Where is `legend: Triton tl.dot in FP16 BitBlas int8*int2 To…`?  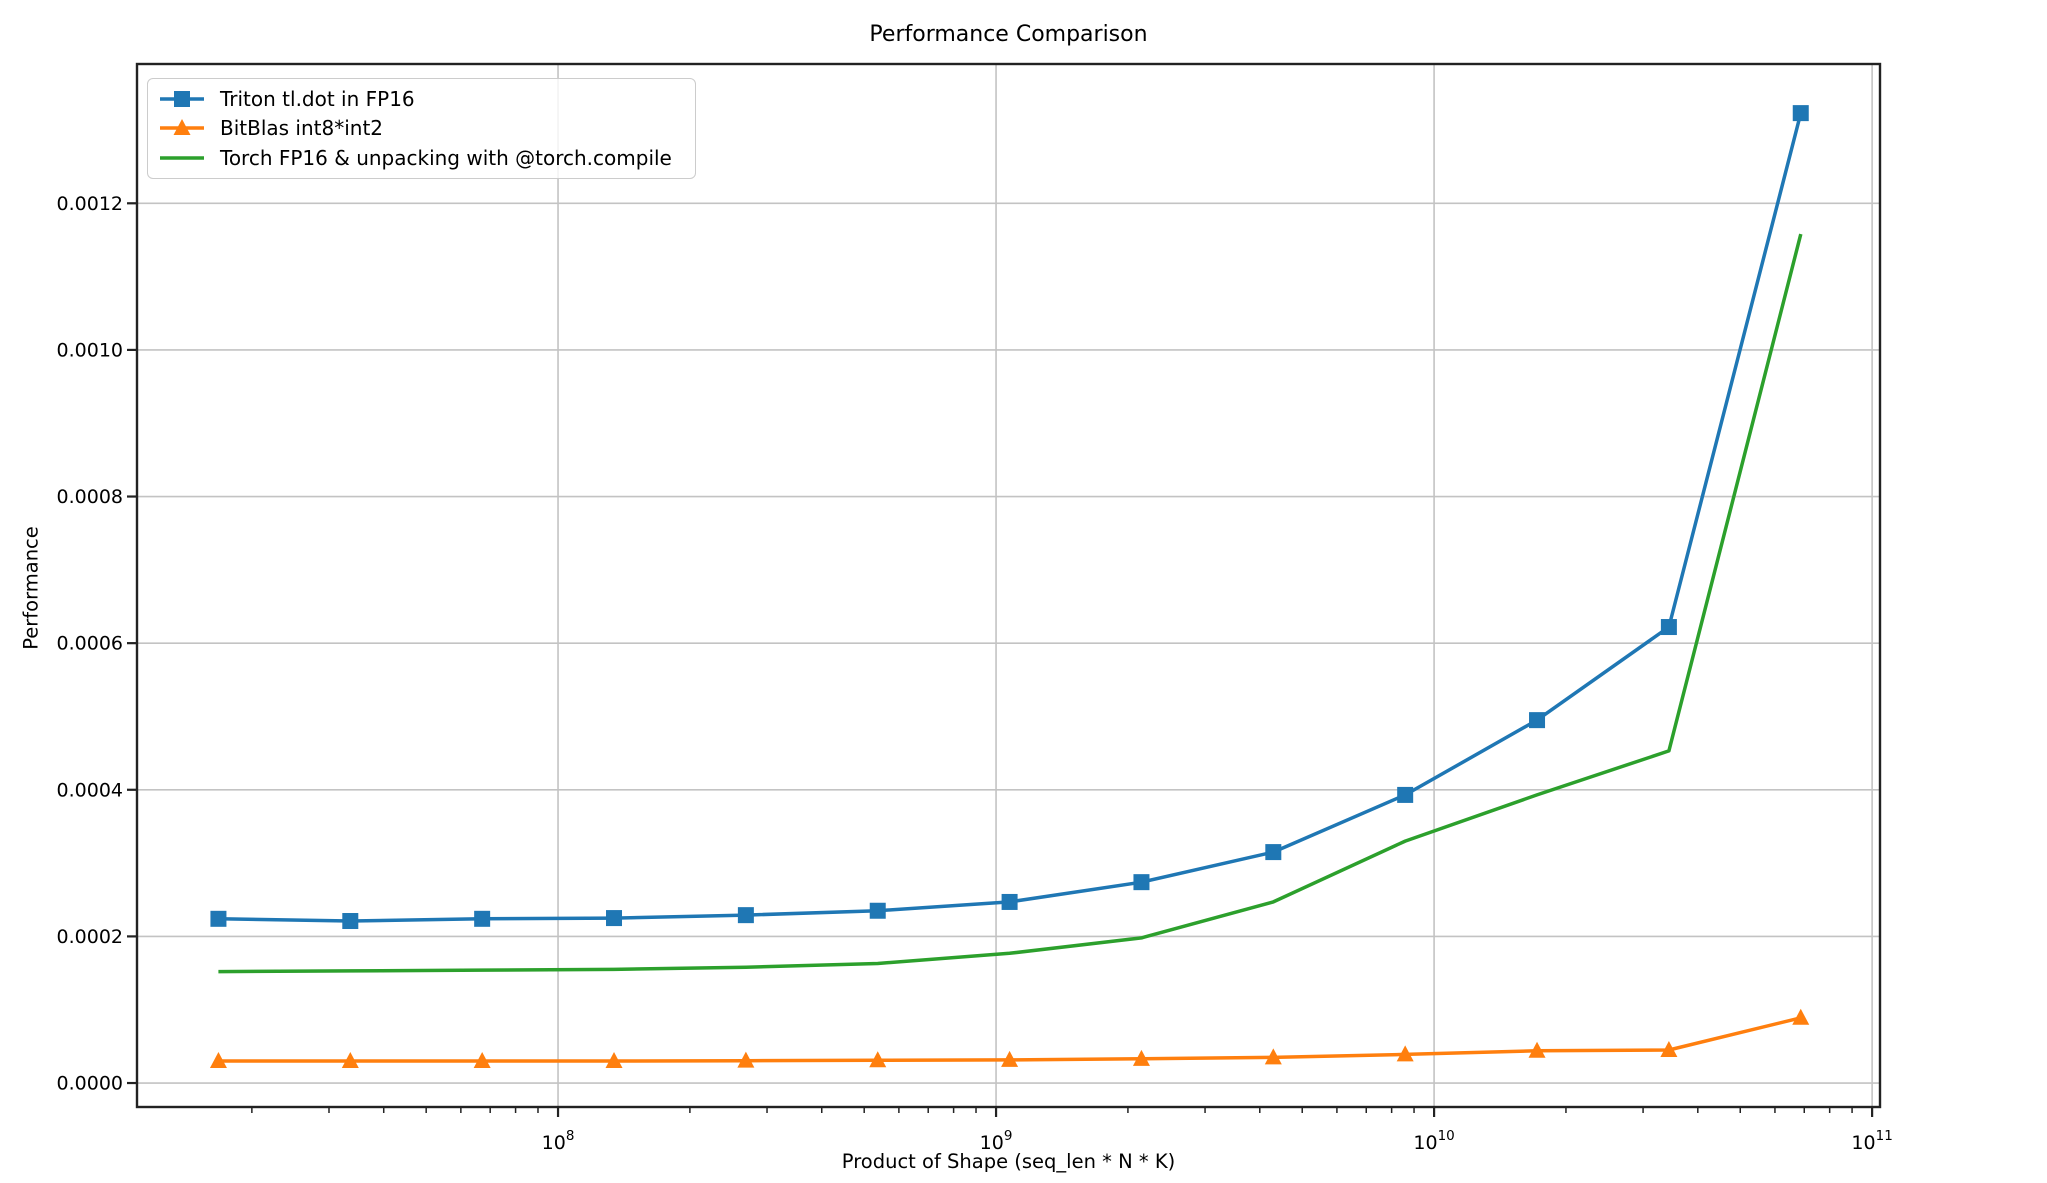
legend: Triton tl.dot in FP16 BitBlas int8*int2 To… is located at coordinates (421, 128).